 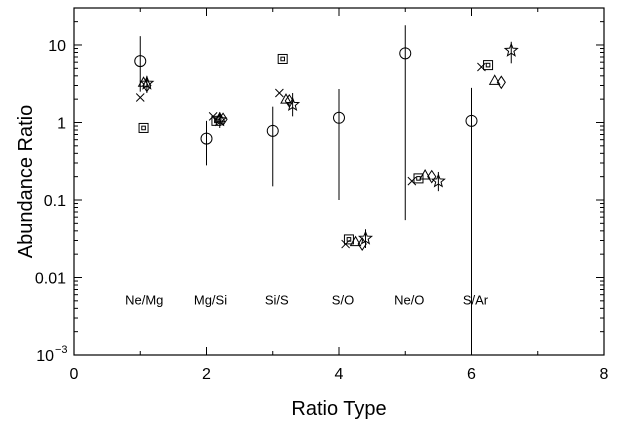 I want to click on y-tick-label: 1, so click(x=61, y=123).